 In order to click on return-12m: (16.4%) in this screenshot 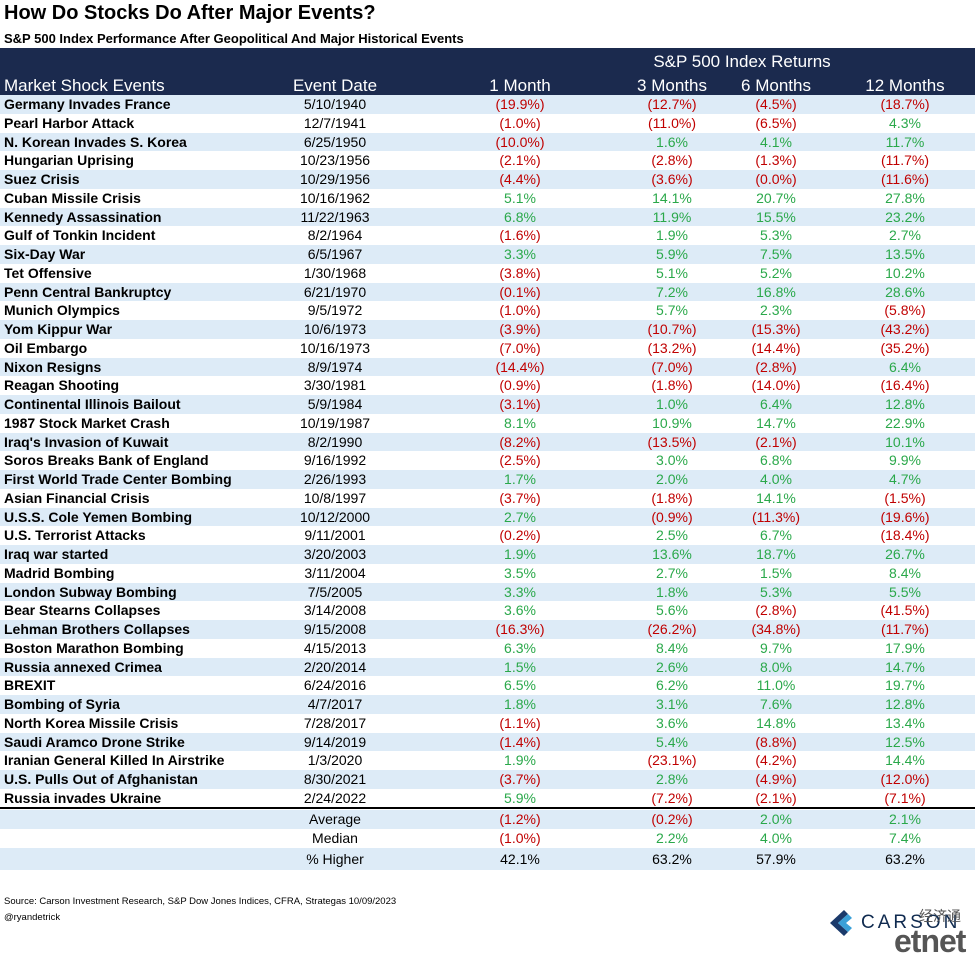, I will do `click(905, 385)`.